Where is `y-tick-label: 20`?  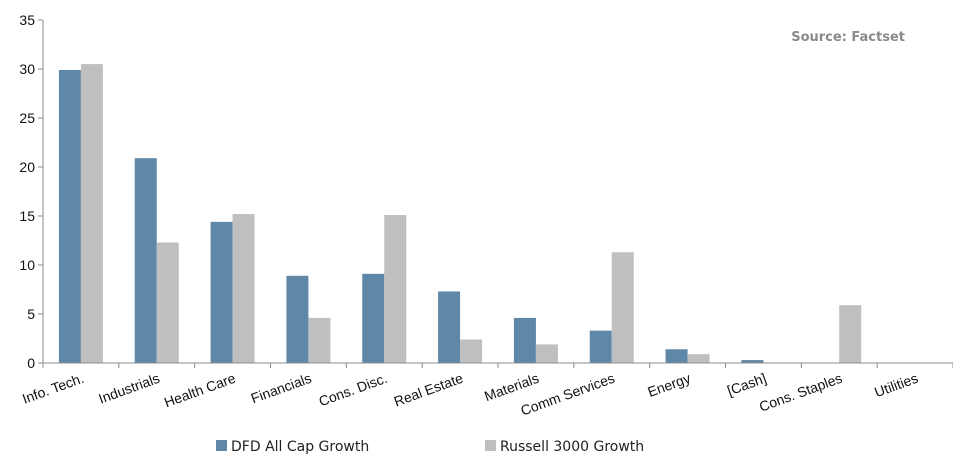
y-tick-label: 20 is located at coordinates (27, 167).